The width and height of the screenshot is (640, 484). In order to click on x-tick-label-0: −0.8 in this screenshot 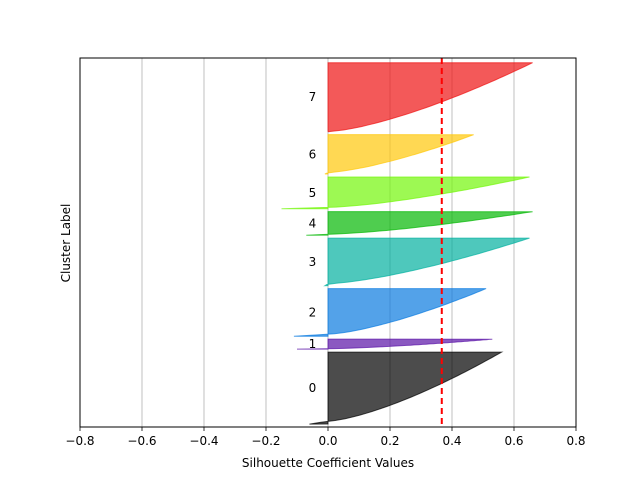, I will do `click(79, 441)`.